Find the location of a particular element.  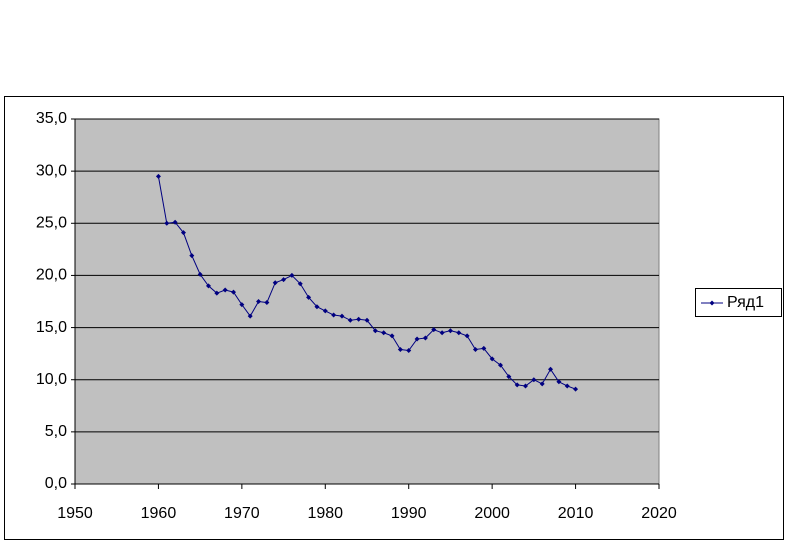

y-tick-label: 0,0 is located at coordinates (56, 483).